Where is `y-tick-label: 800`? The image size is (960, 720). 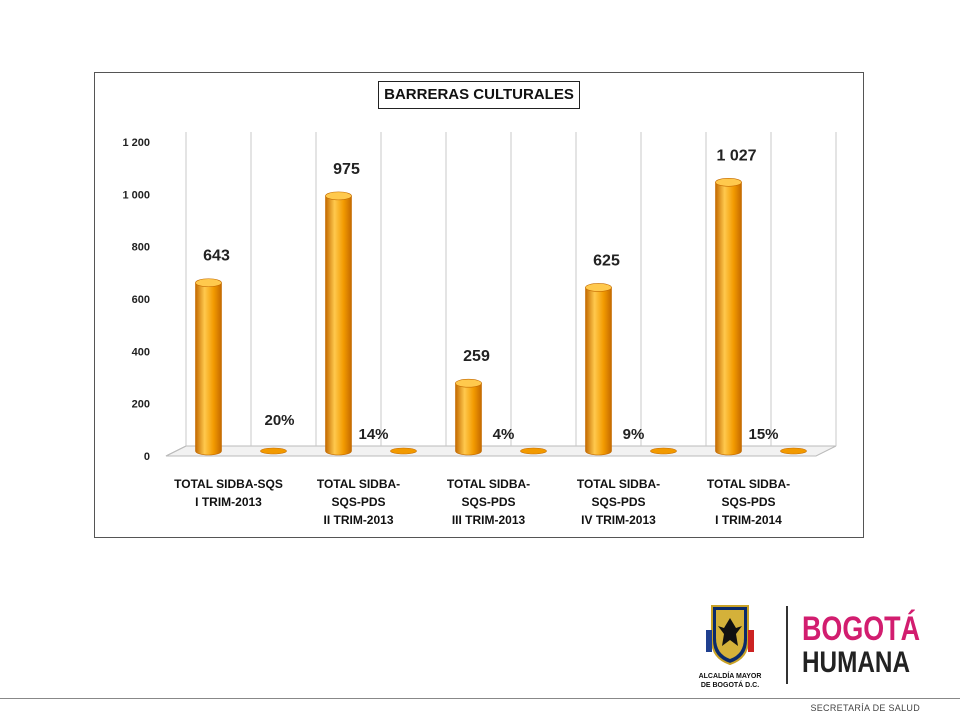 y-tick-label: 800 is located at coordinates (141, 248).